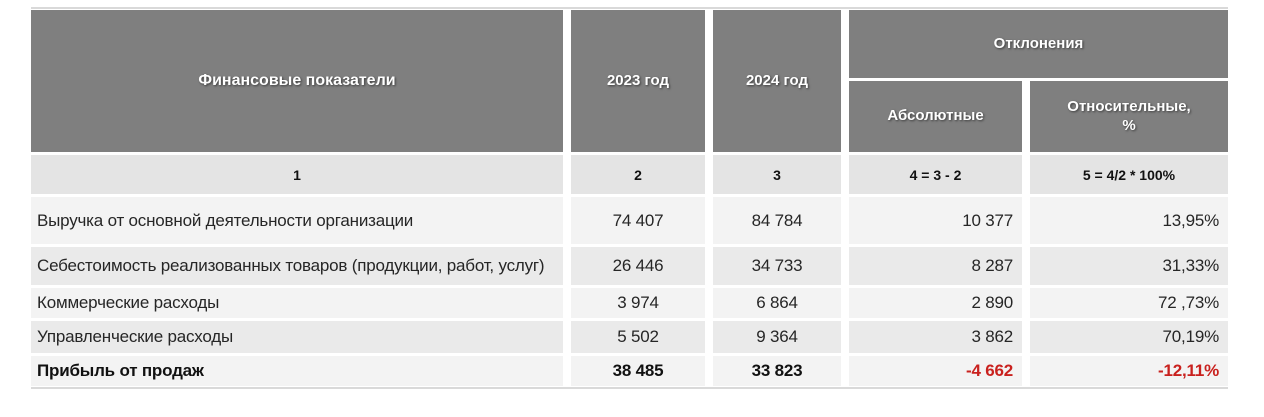 This screenshot has width=1264, height=417. Describe the element at coordinates (638, 81) in the screenshot. I see `header-year-2023: 2023 год` at that location.